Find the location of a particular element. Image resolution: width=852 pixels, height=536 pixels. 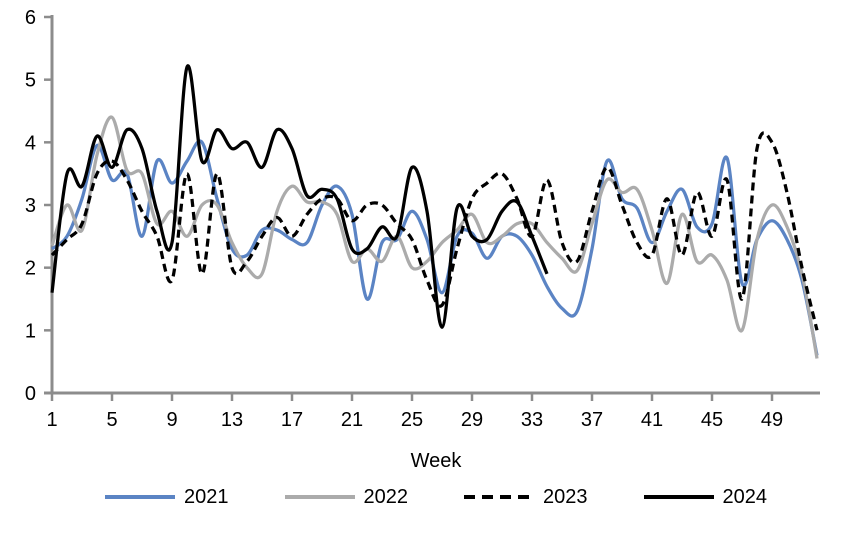

legend-item-2021: 2021 is located at coordinates (167, 497).